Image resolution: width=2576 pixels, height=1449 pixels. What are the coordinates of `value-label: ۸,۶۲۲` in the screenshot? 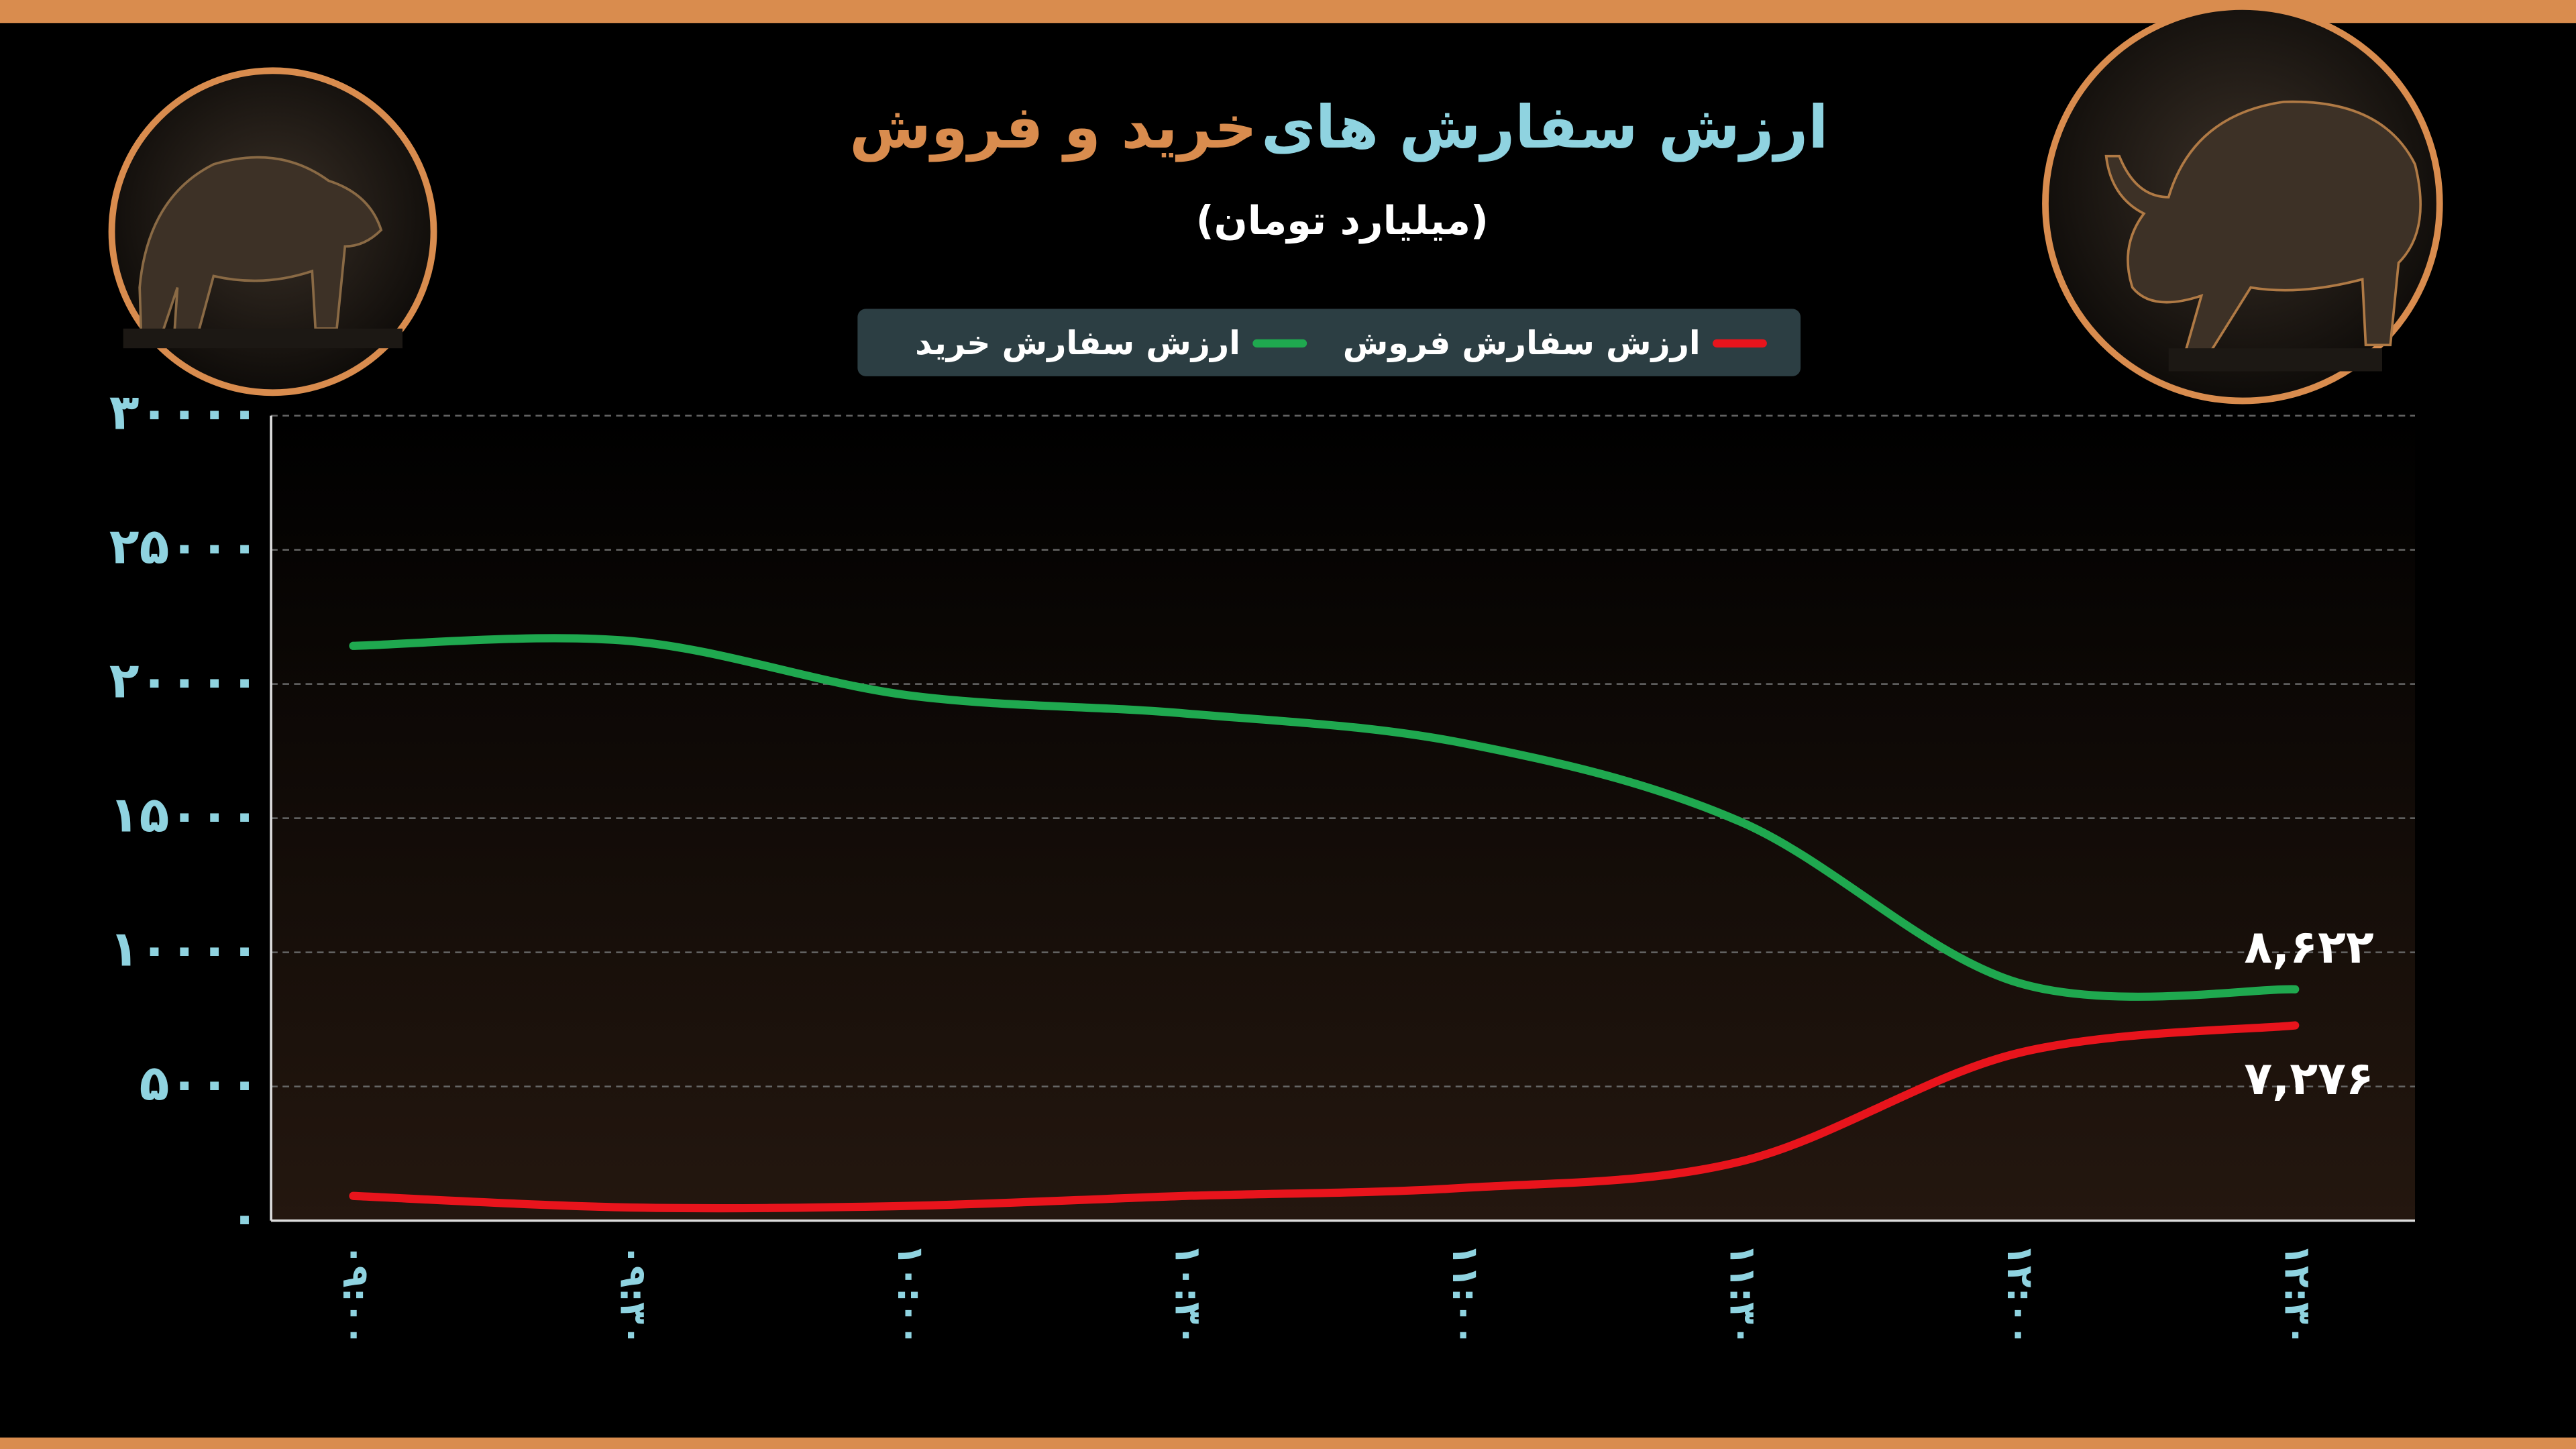 It's located at (2309, 947).